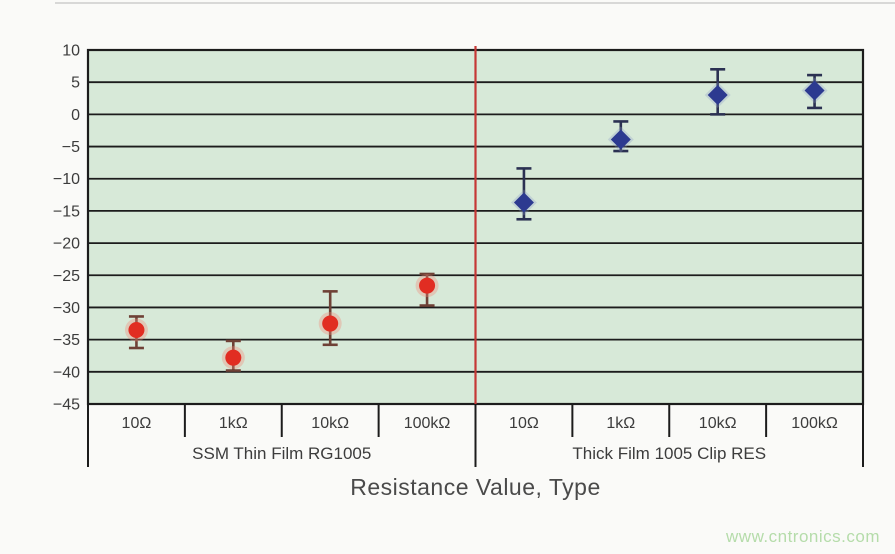 This screenshot has width=895, height=554. I want to click on y-tick-label: −20, so click(66, 244).